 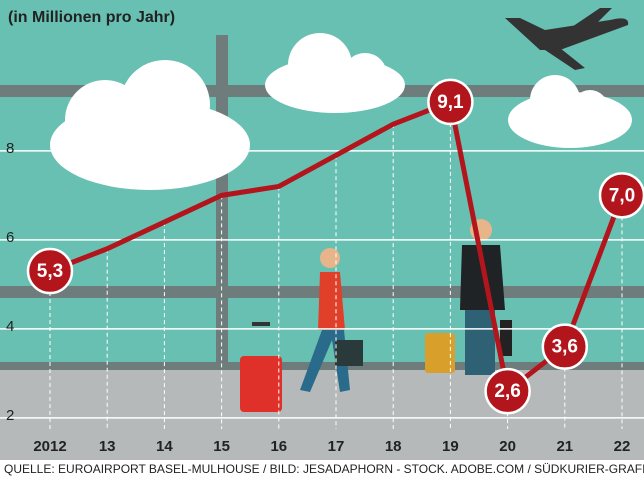 I want to click on footer, so click(x=322, y=471).